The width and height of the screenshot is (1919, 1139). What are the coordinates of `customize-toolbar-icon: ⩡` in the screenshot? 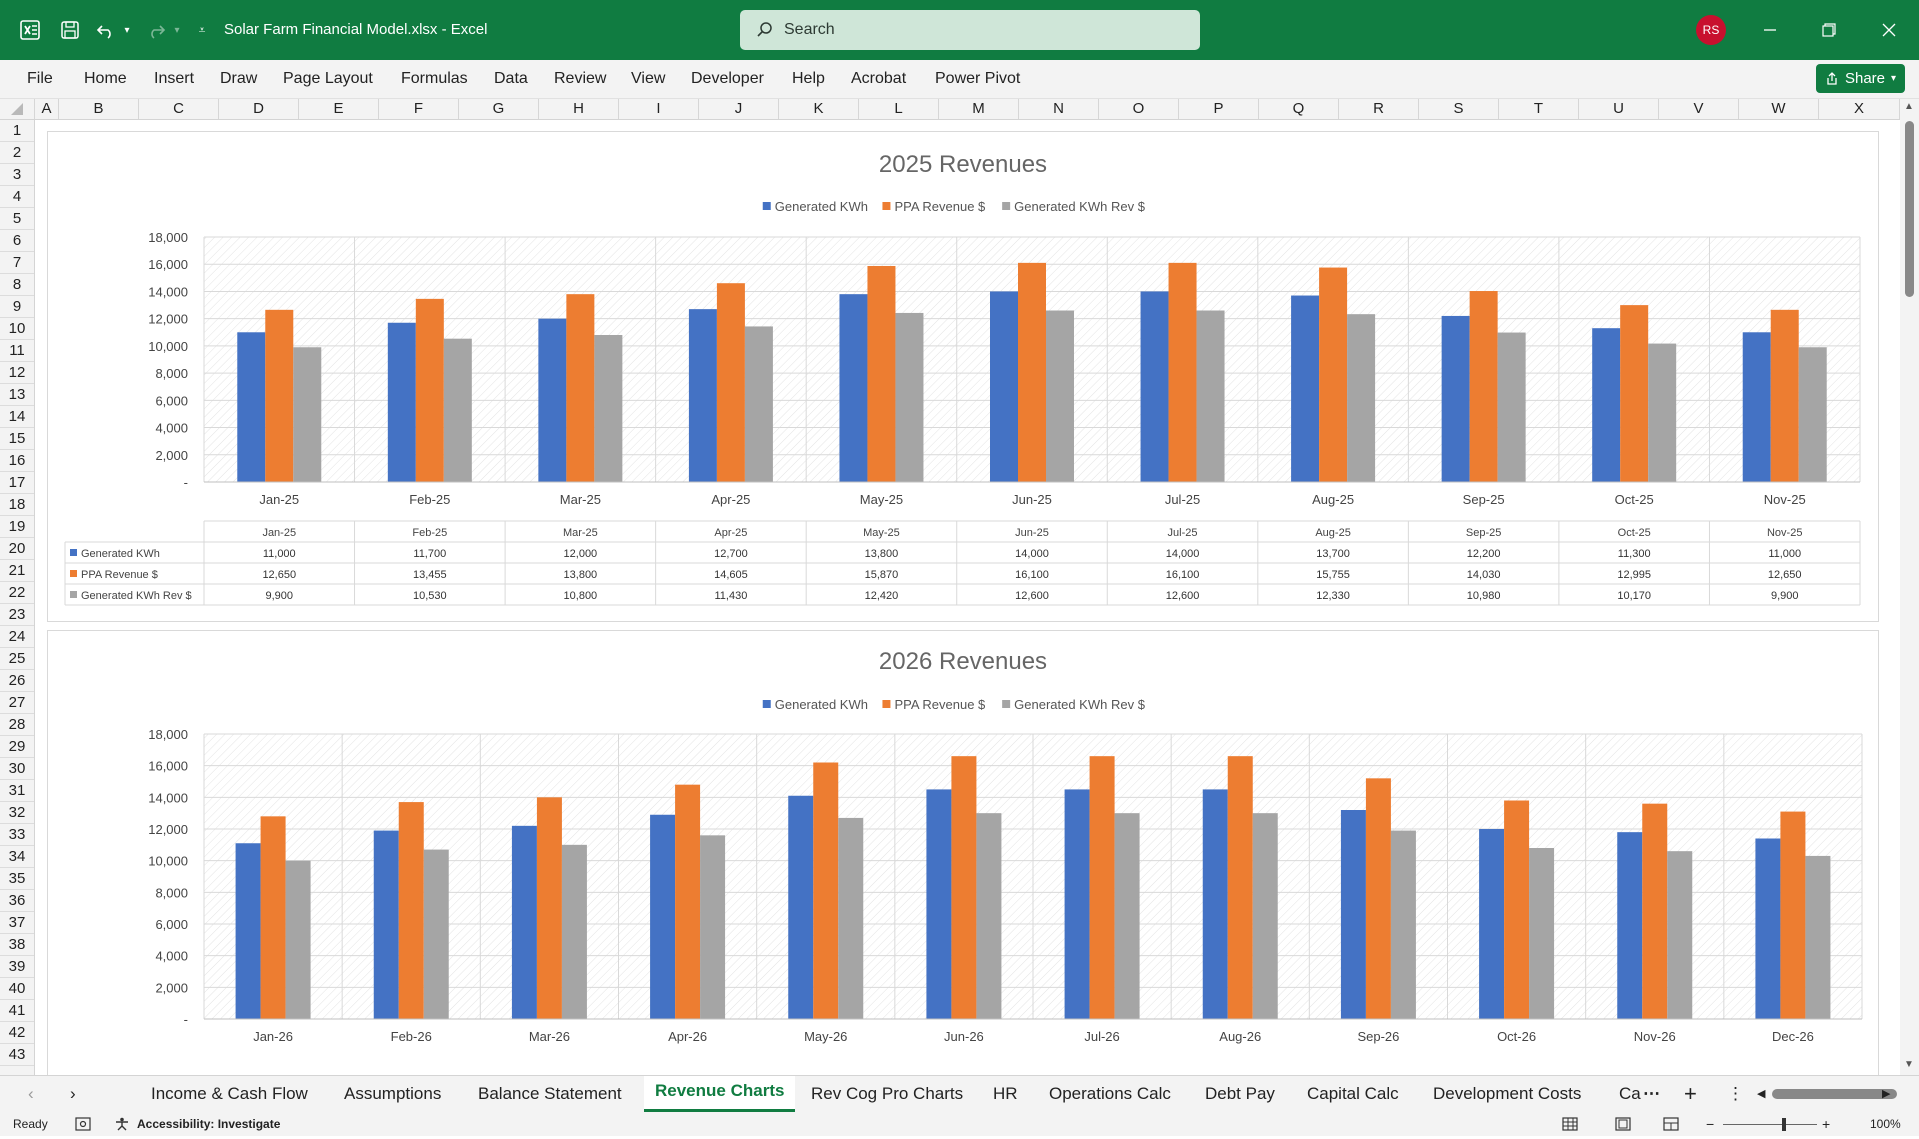 It's located at (202, 29).